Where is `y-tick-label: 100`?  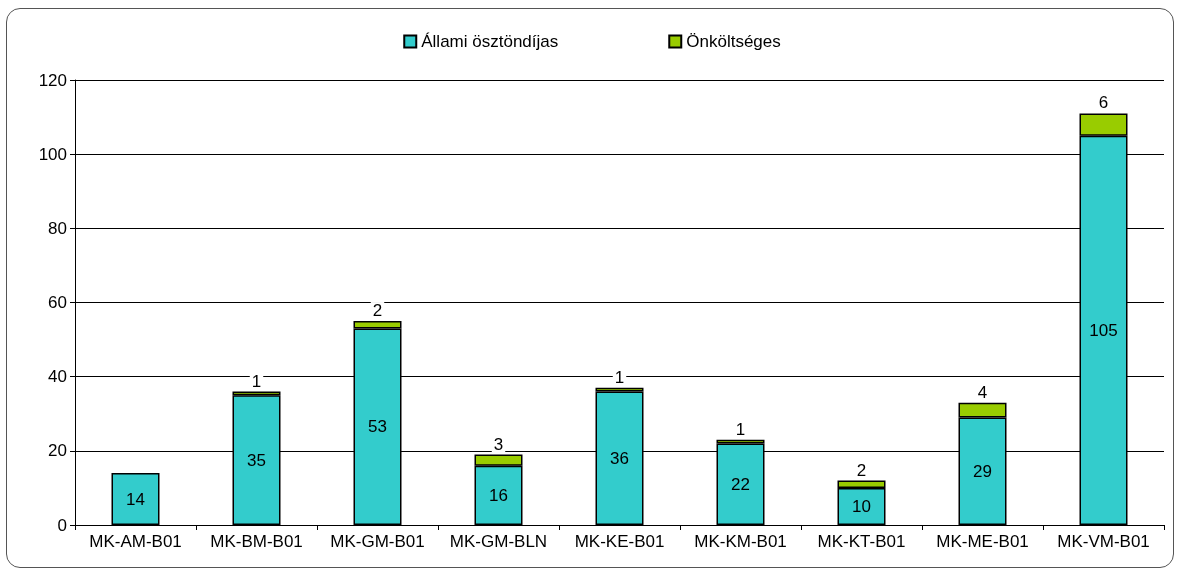 y-tick-label: 100 is located at coordinates (52, 154).